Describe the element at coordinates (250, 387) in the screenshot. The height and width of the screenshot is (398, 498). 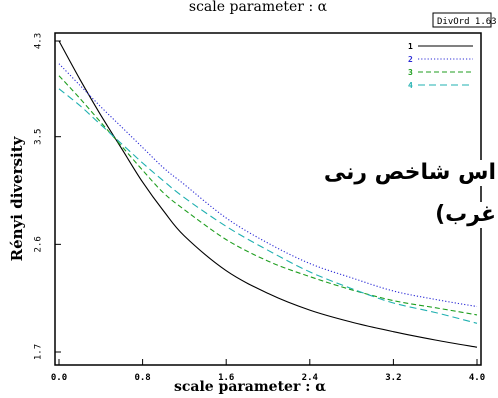
I see `x-axis-label: scale parameter : α` at that location.